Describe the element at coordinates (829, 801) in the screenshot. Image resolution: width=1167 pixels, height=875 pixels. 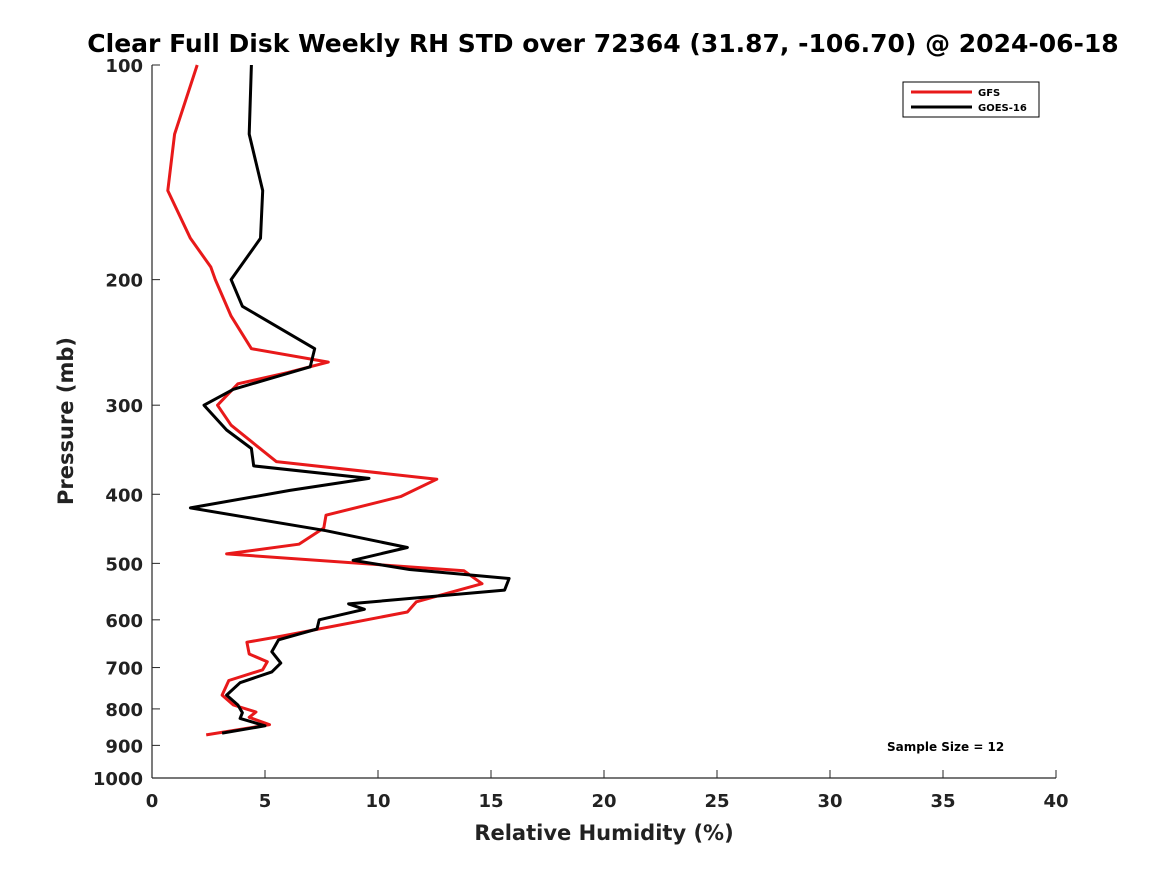
I see `x-tick-label: 30` at that location.